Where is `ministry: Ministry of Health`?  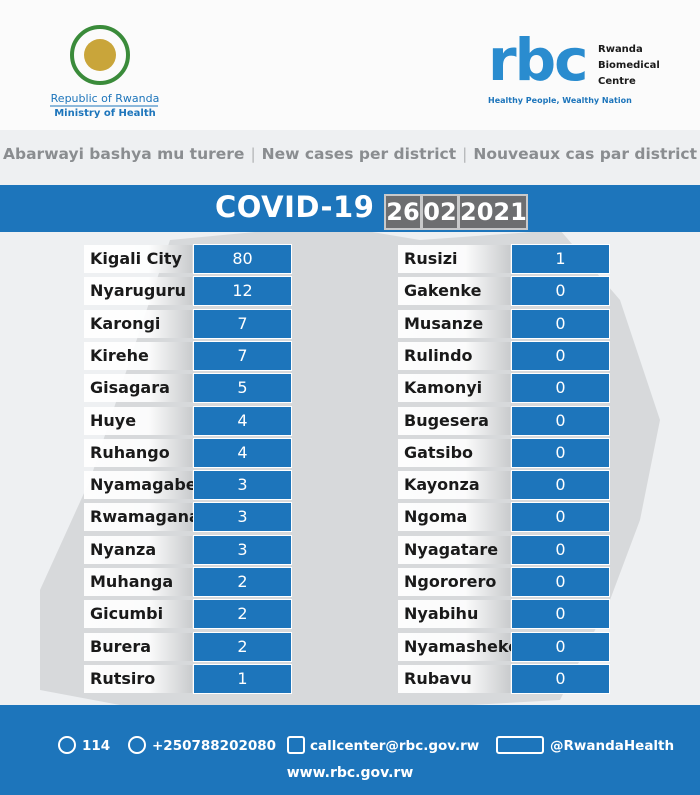 ministry: Ministry of Health is located at coordinates (105, 113).